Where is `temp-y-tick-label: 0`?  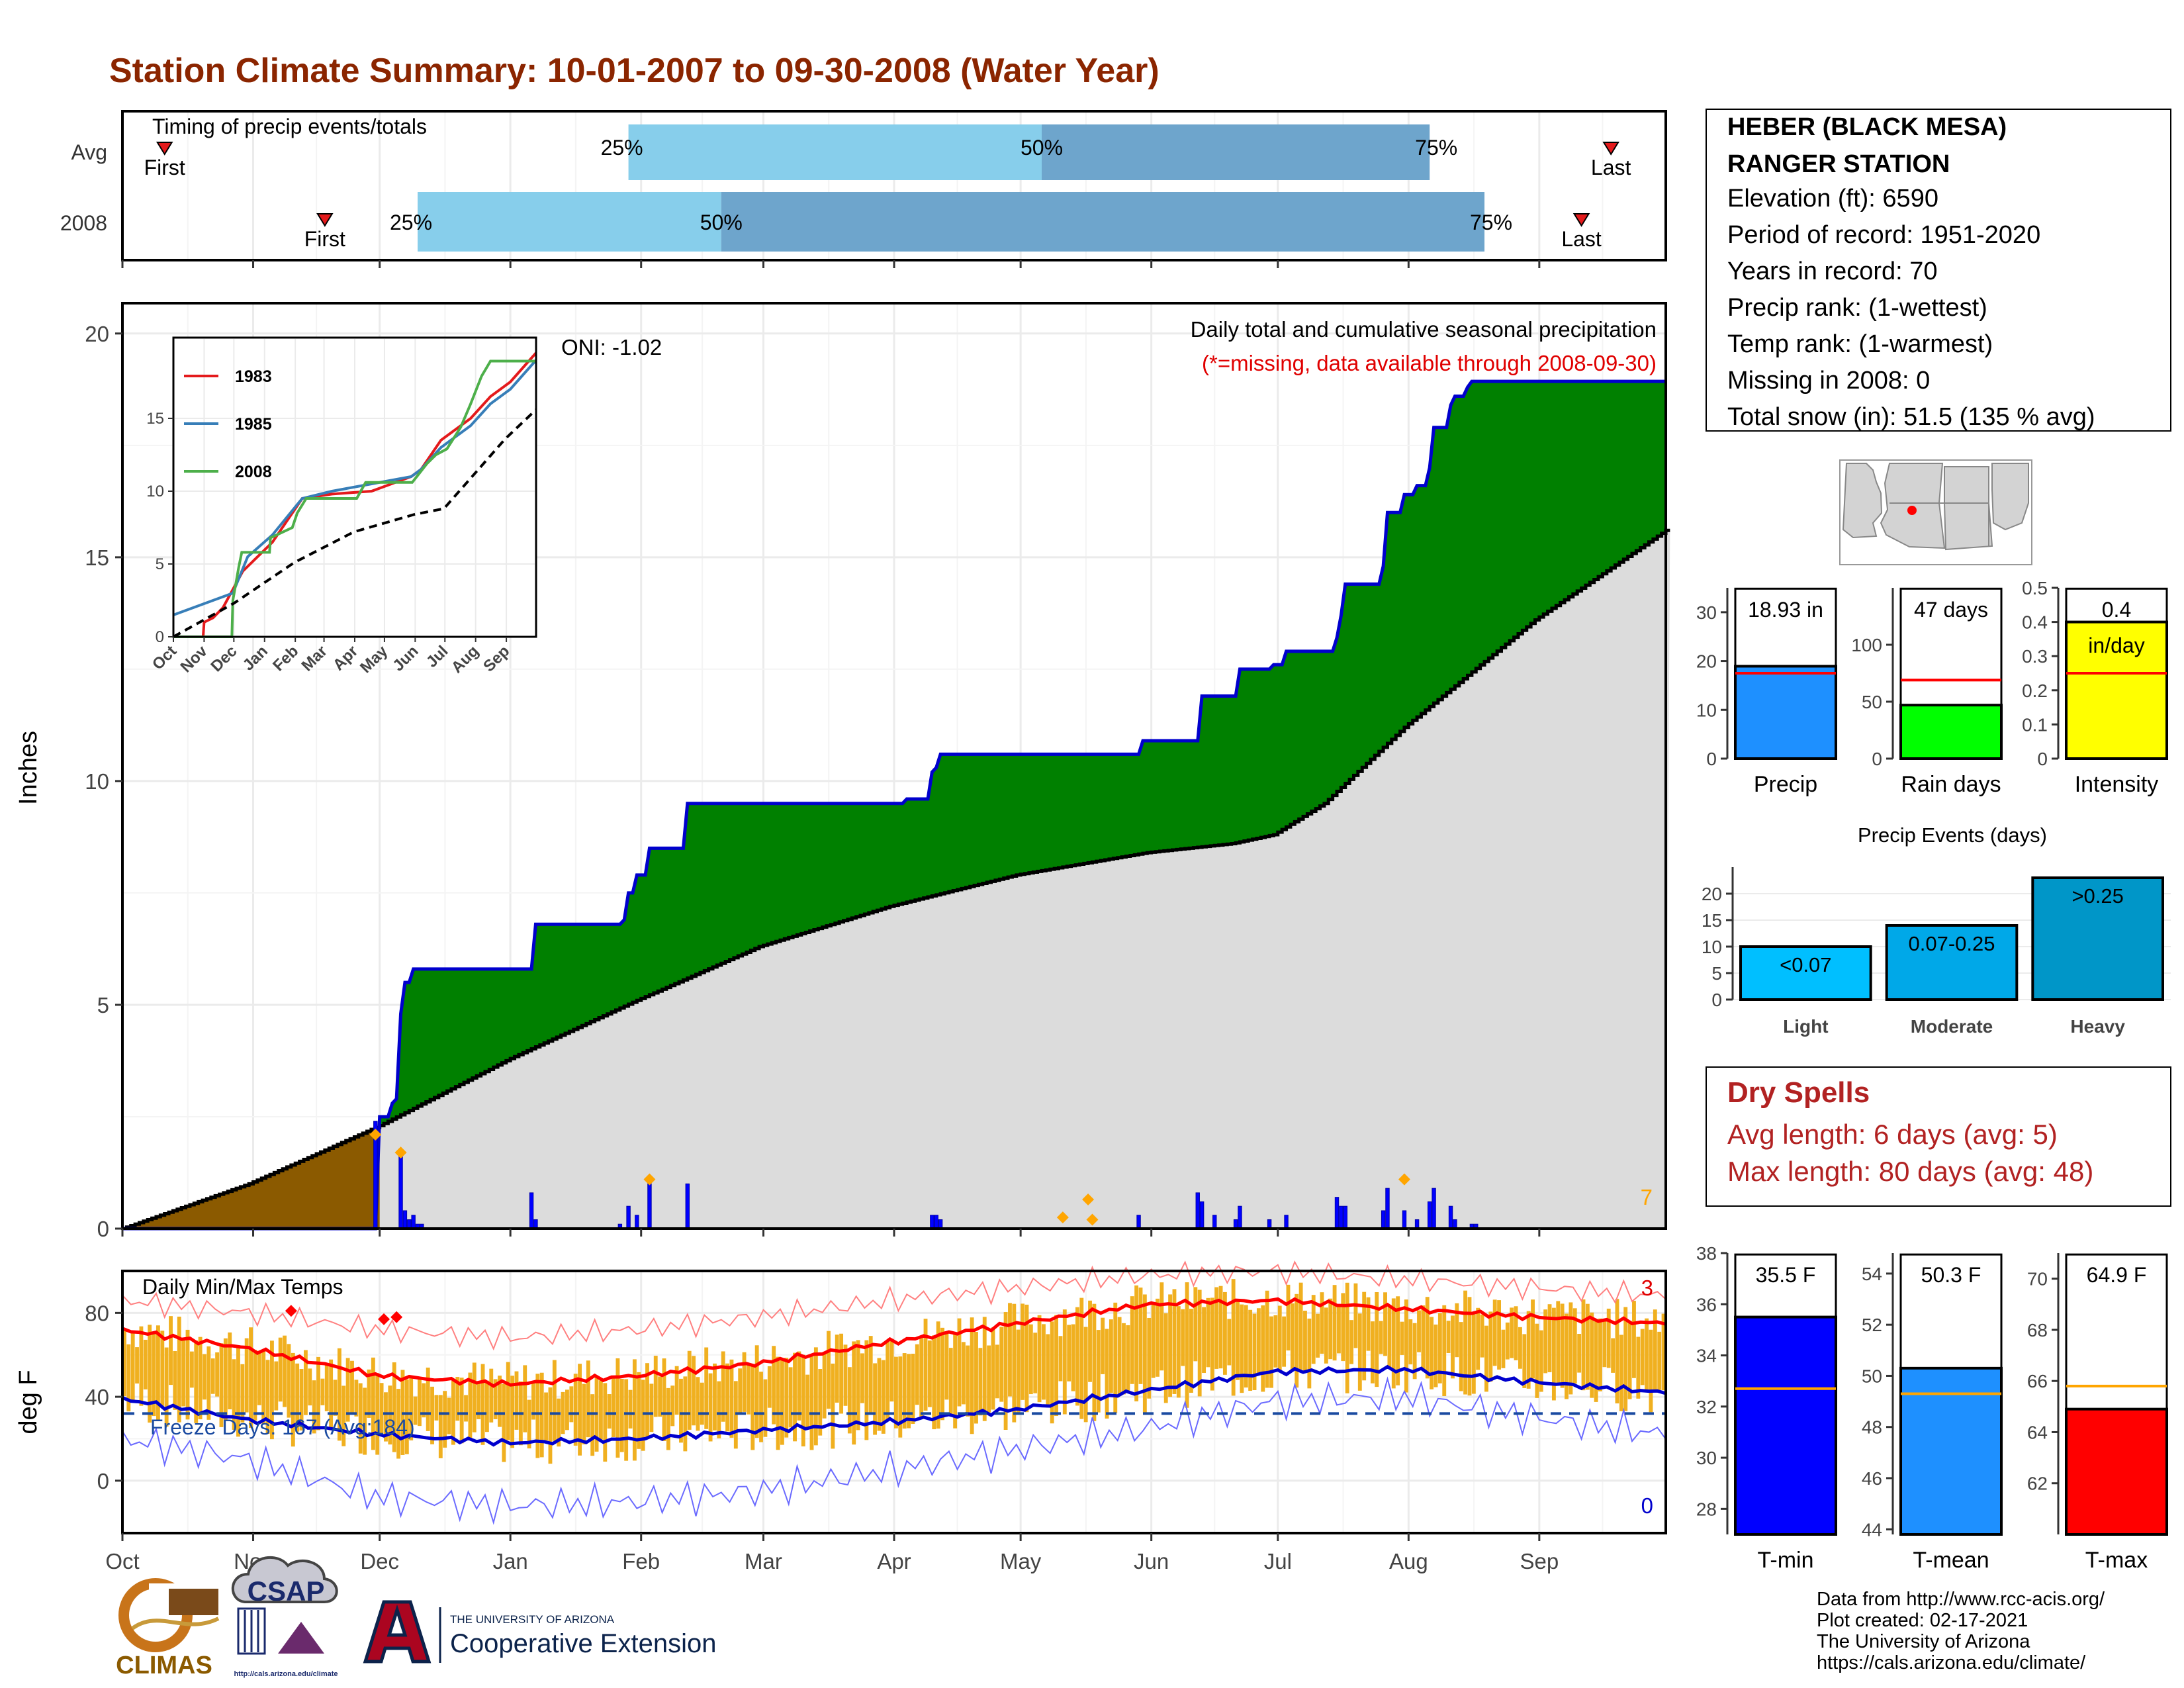 temp-y-tick-label: 0 is located at coordinates (103, 1481).